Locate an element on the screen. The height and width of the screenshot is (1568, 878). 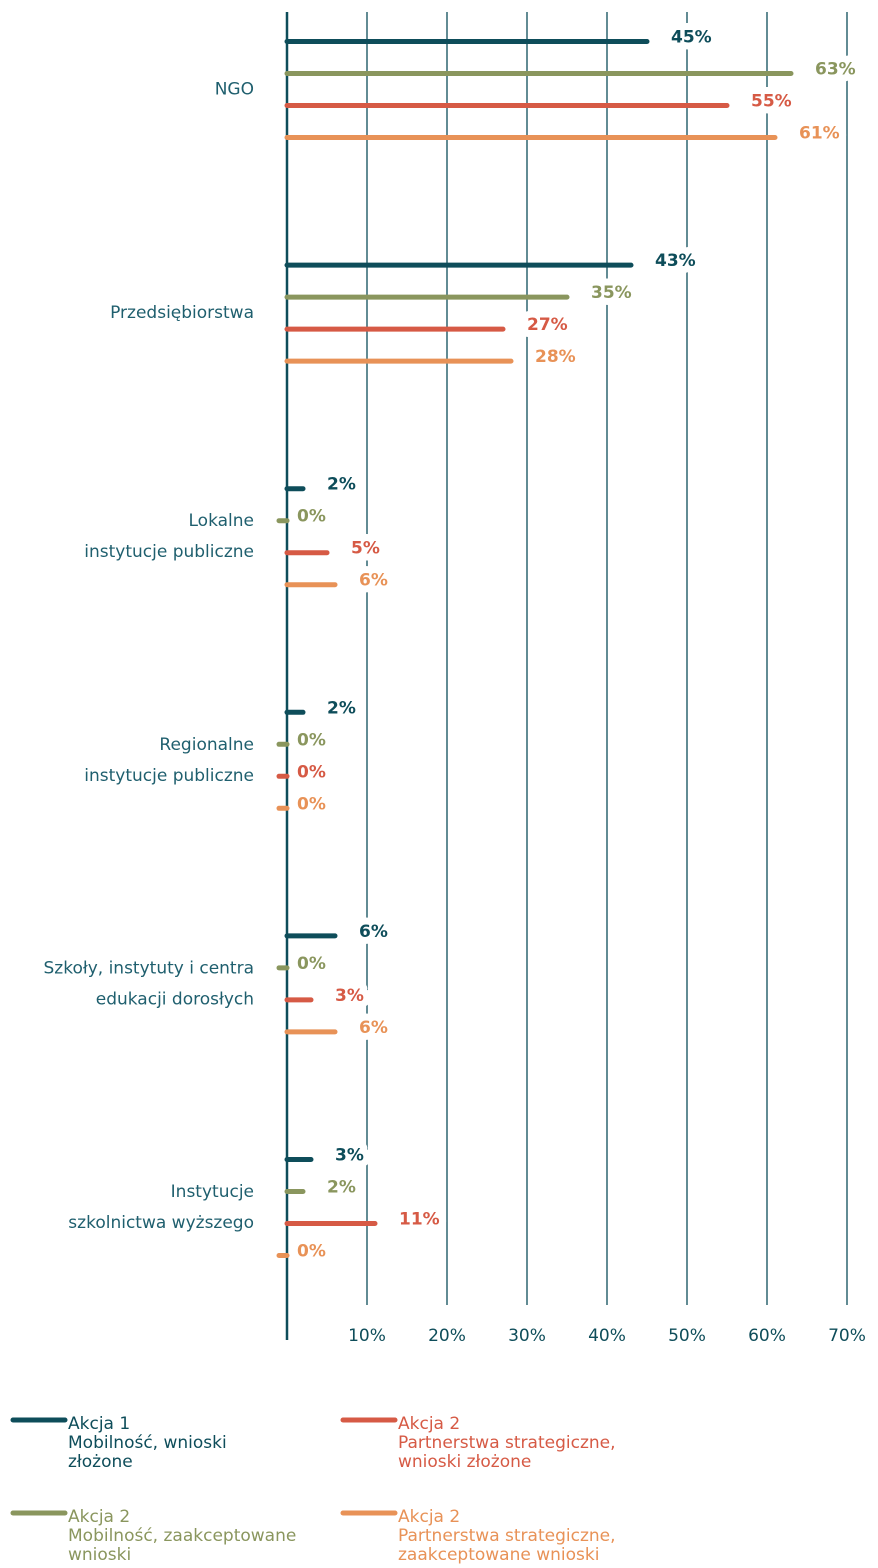
legend-label: Akcja 1 Mobilność, wnioski złożone is located at coordinates (147, 1443).